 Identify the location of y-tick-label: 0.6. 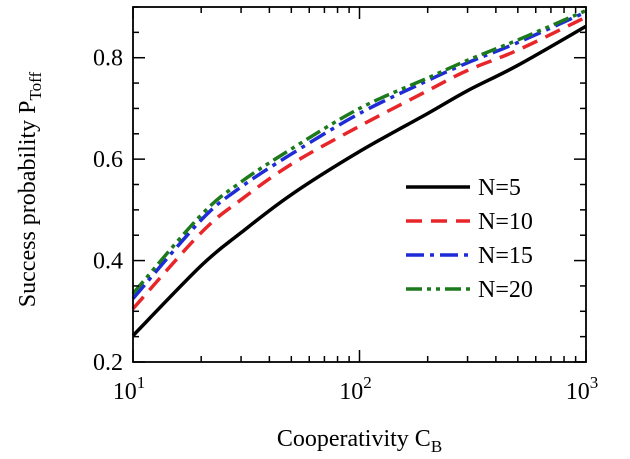
(108, 160).